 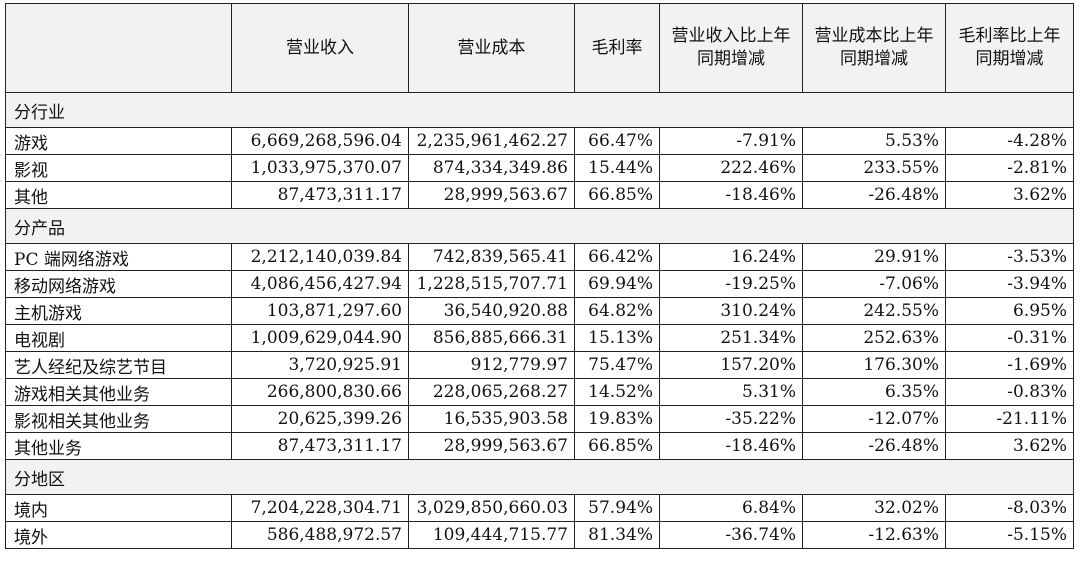 I want to click on cell-revenue: 2,212,140,039.84, so click(x=320, y=257).